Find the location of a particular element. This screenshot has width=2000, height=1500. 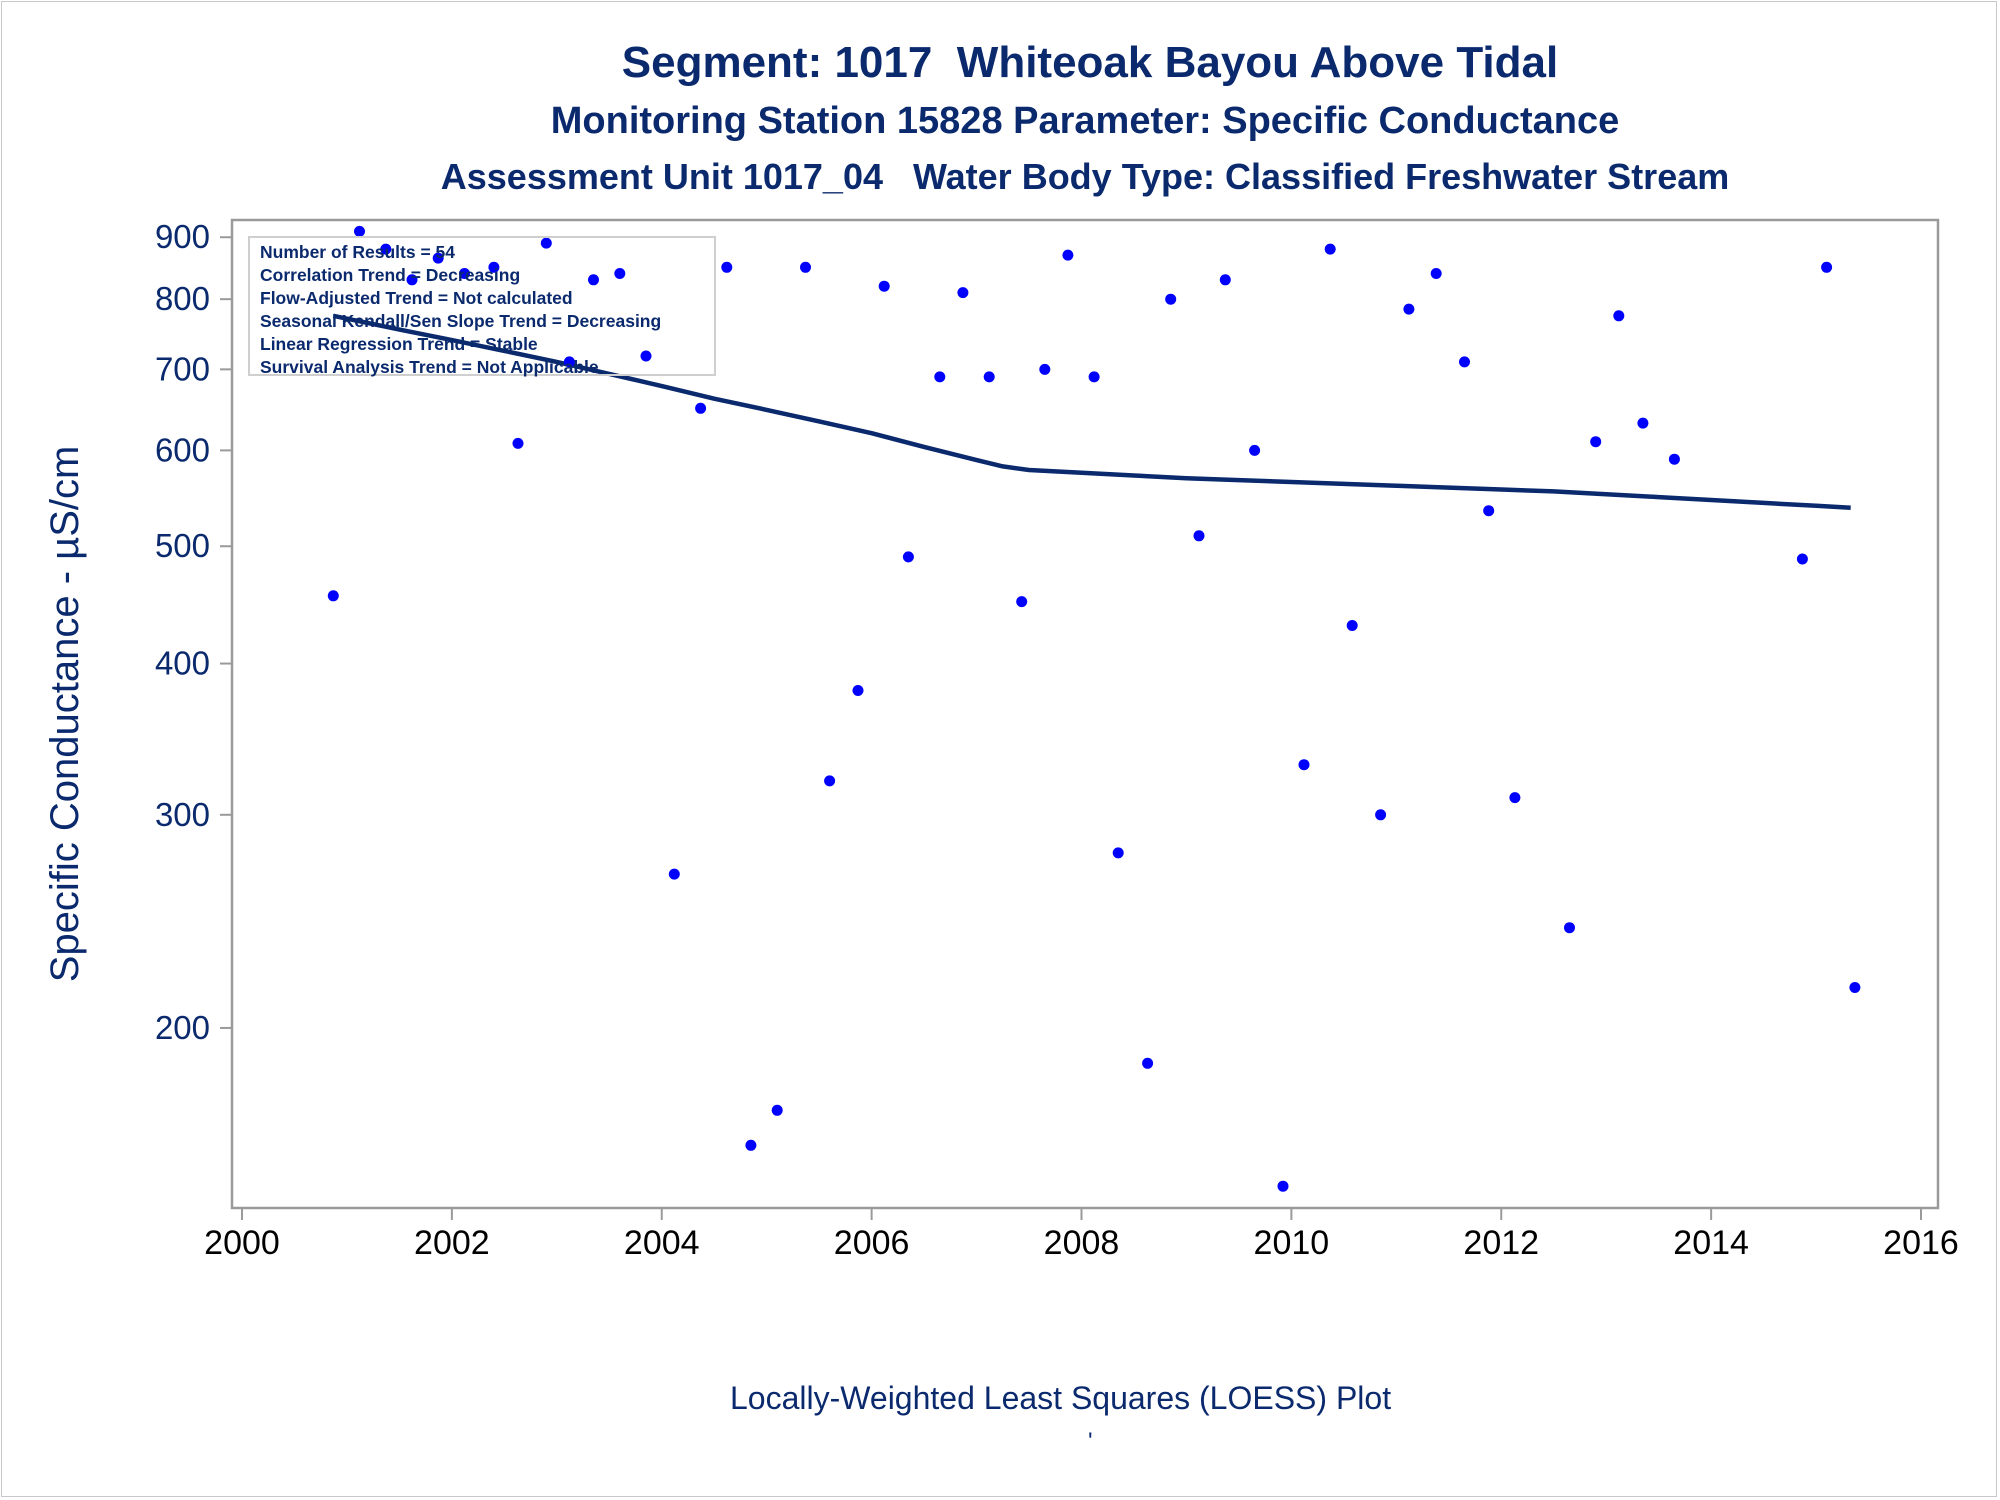

legend-line: Linear Regression Trend = Stable is located at coordinates (399, 344).